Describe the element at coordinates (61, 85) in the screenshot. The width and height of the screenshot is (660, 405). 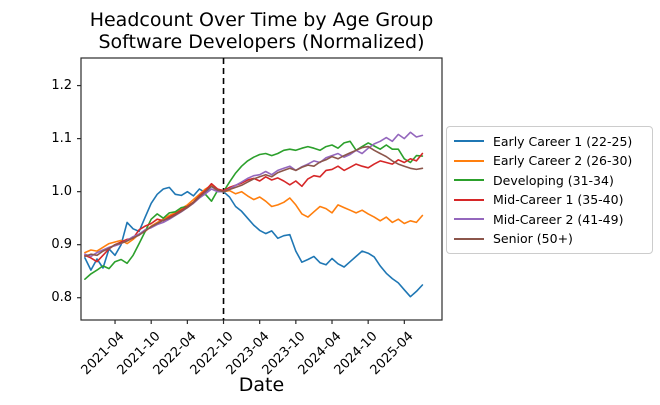
I see `y-tick-label: 1.2` at that location.